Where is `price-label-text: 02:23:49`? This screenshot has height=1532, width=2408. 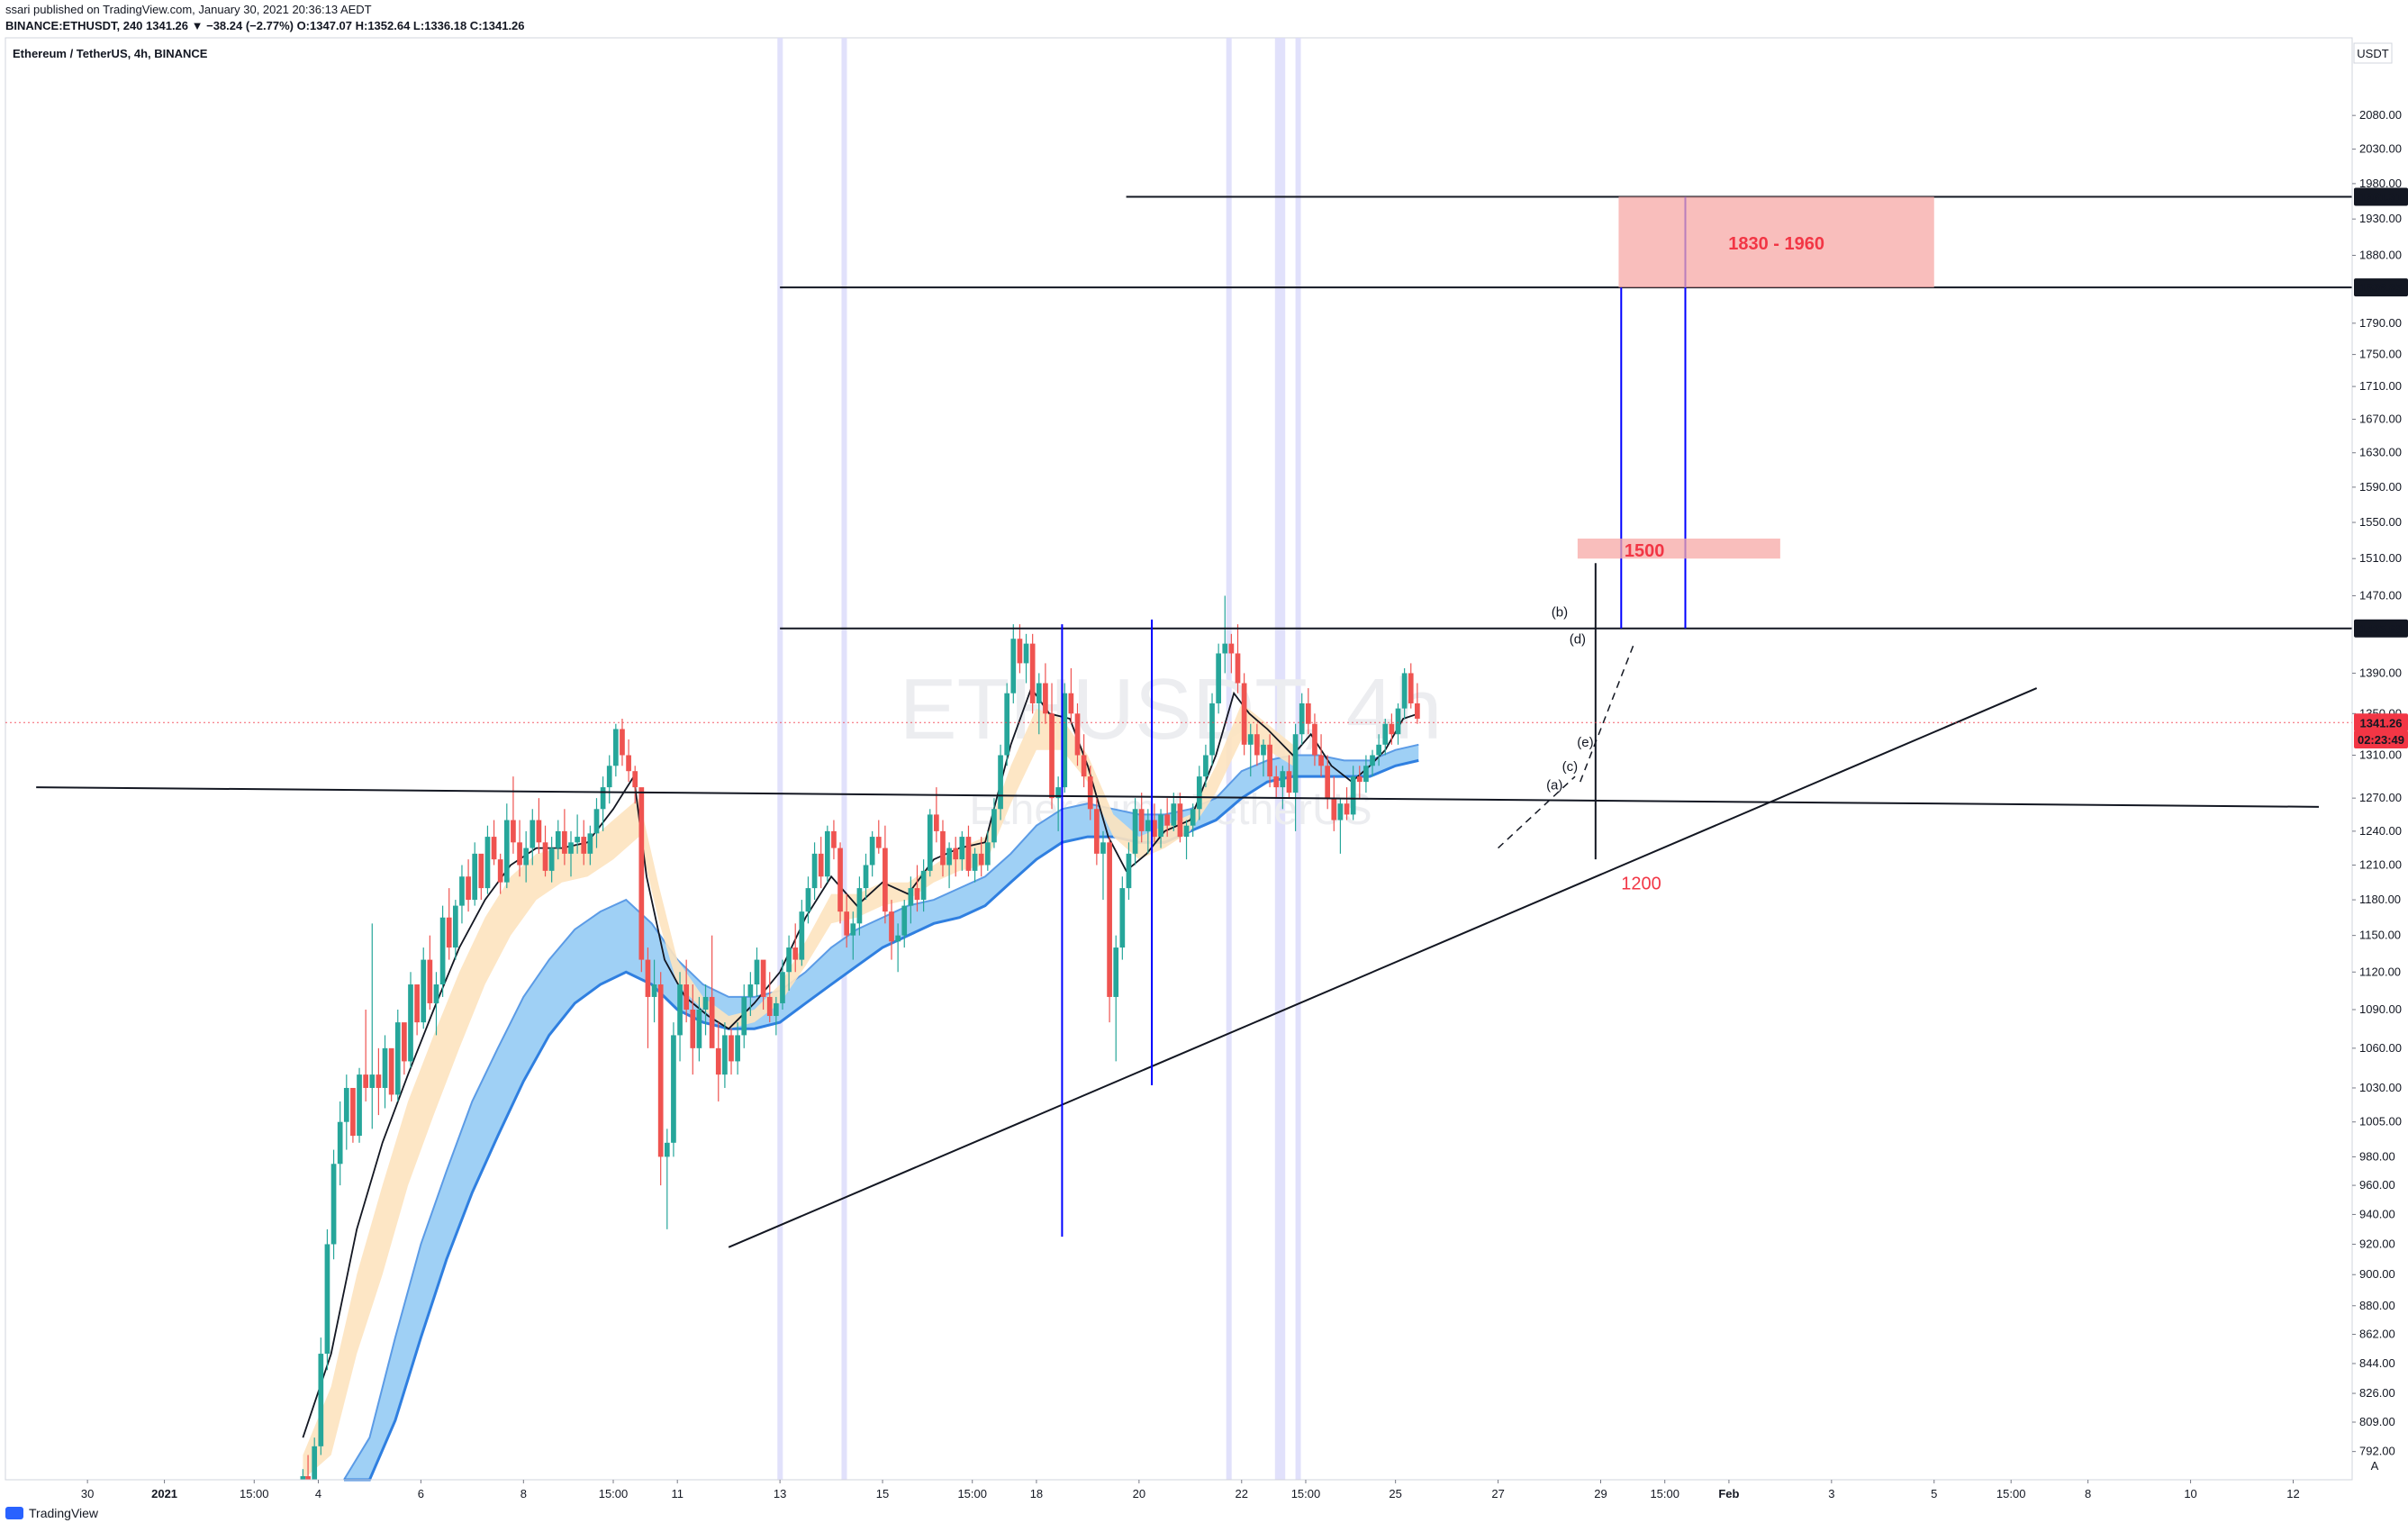
price-label-text: 02:23:49 is located at coordinates (2381, 740).